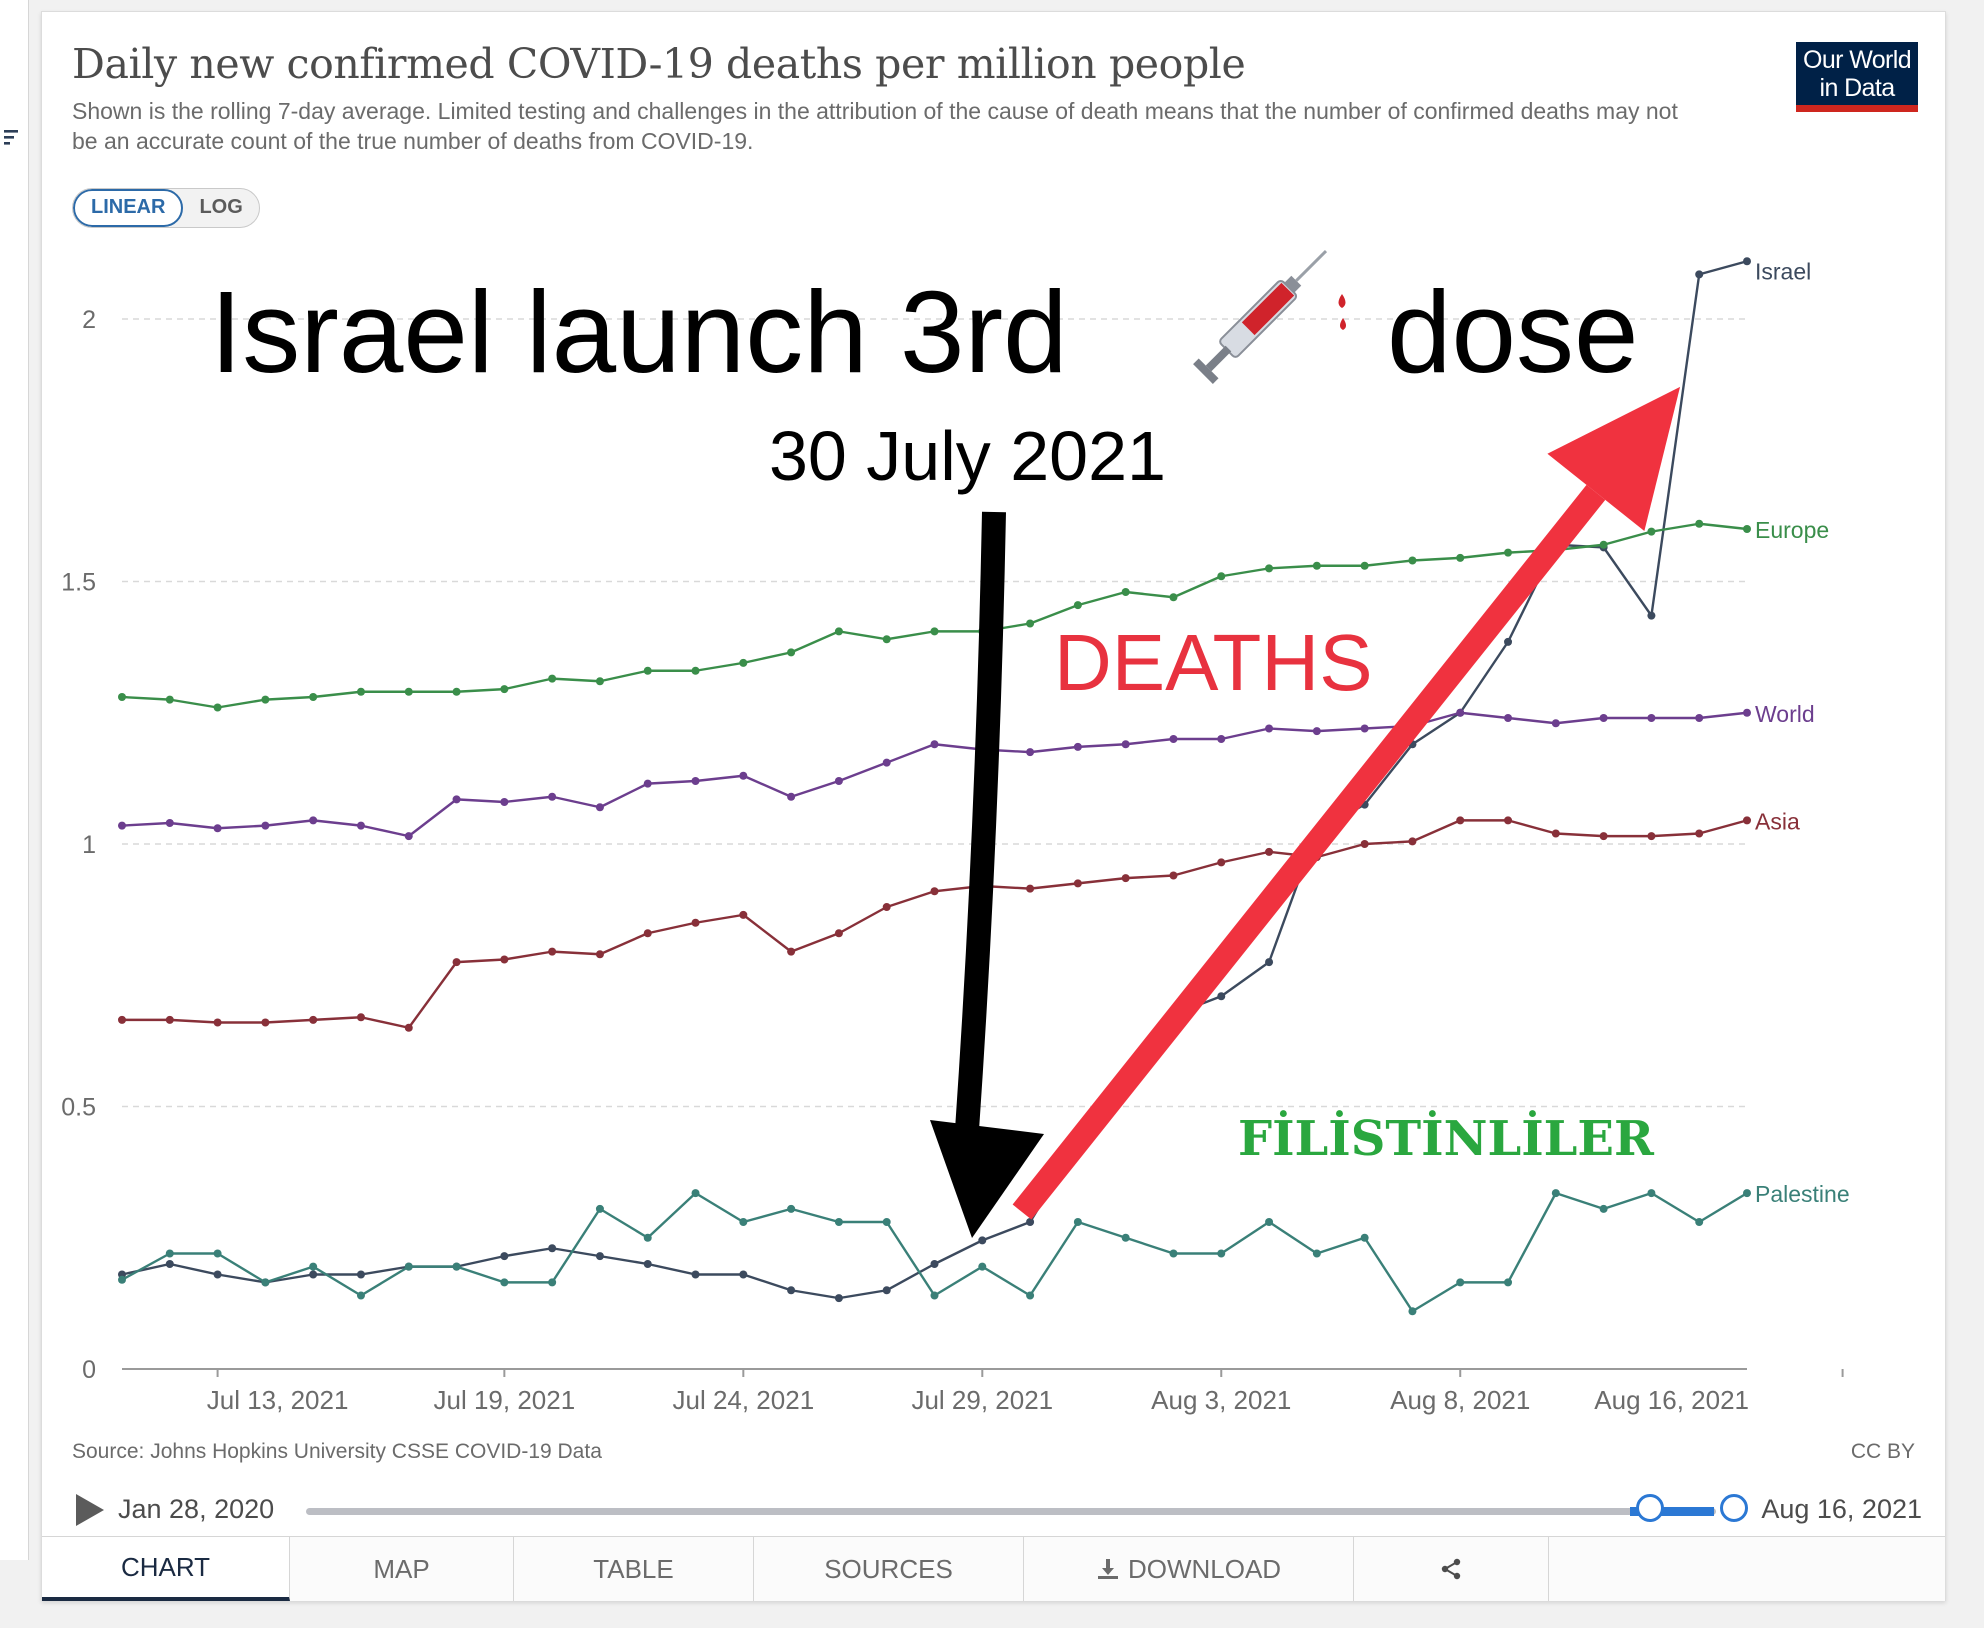  What do you see at coordinates (1614, 459) in the screenshot?
I see `red-arrow-head` at bounding box center [1614, 459].